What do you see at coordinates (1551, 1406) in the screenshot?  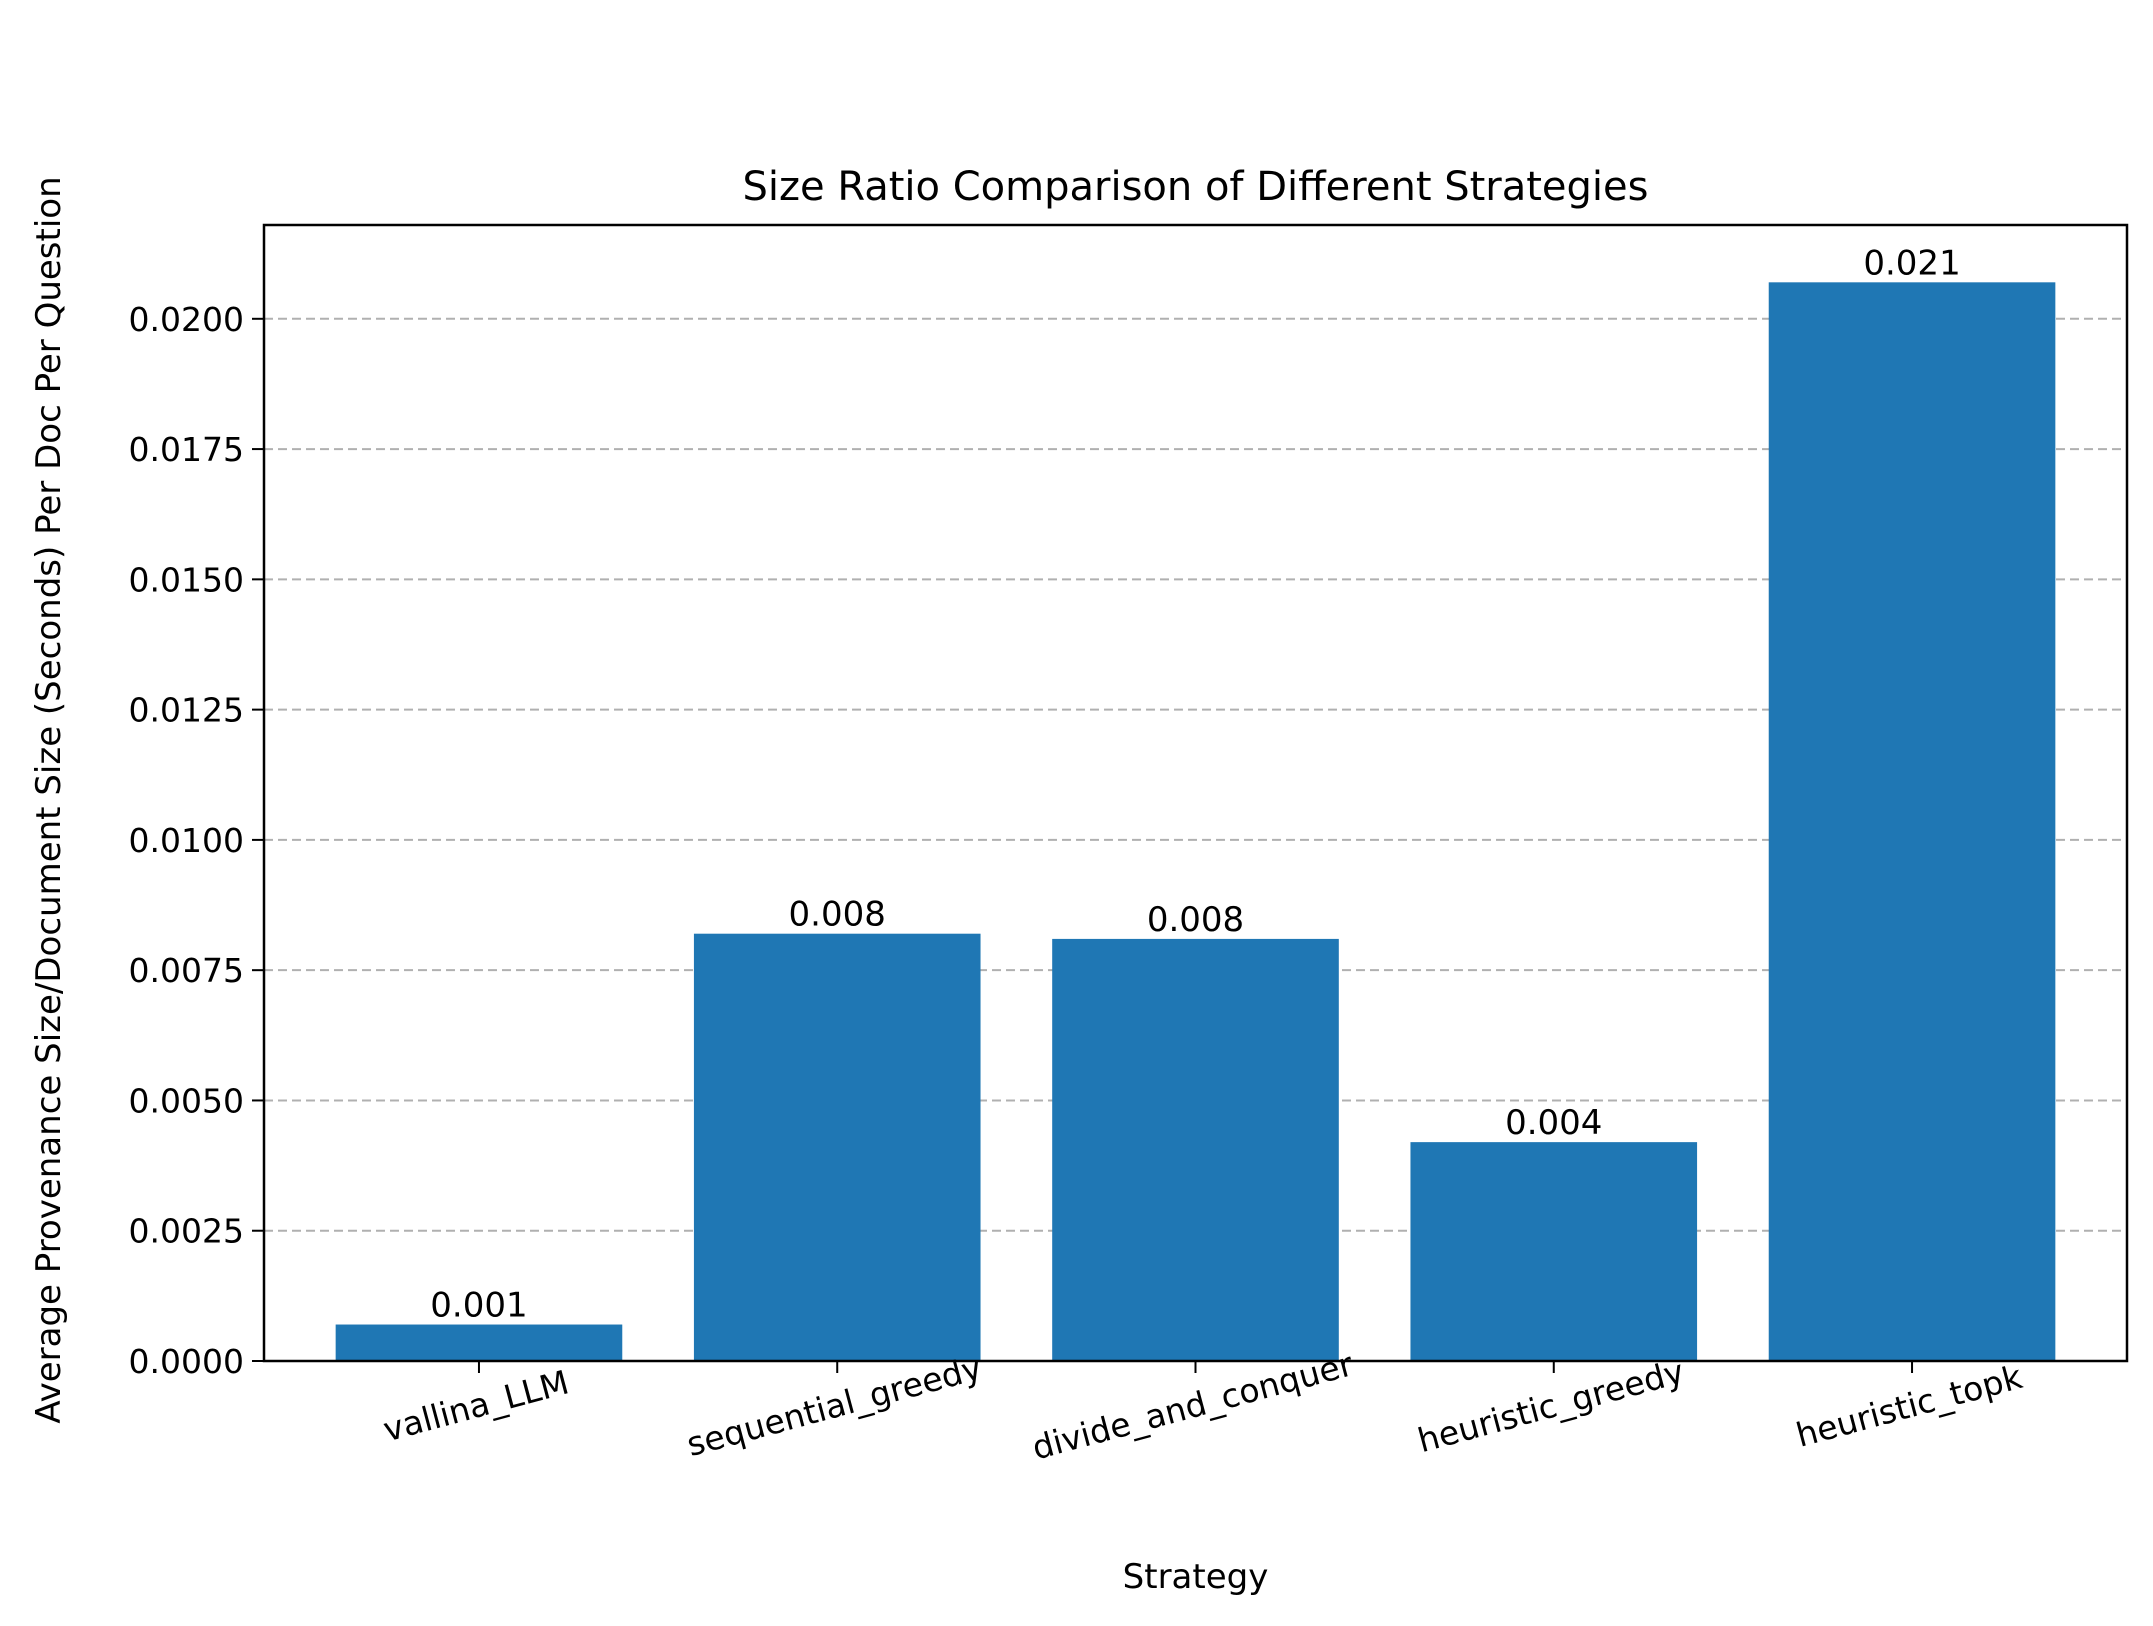 I see `x-tick-label: heuristic_greedy` at bounding box center [1551, 1406].